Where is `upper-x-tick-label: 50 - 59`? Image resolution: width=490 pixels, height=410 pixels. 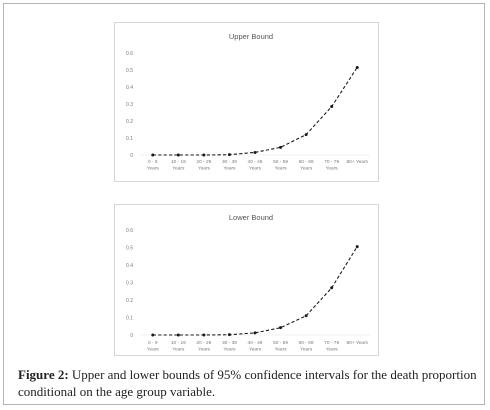 upper-x-tick-label: 50 - 59 is located at coordinates (280, 162).